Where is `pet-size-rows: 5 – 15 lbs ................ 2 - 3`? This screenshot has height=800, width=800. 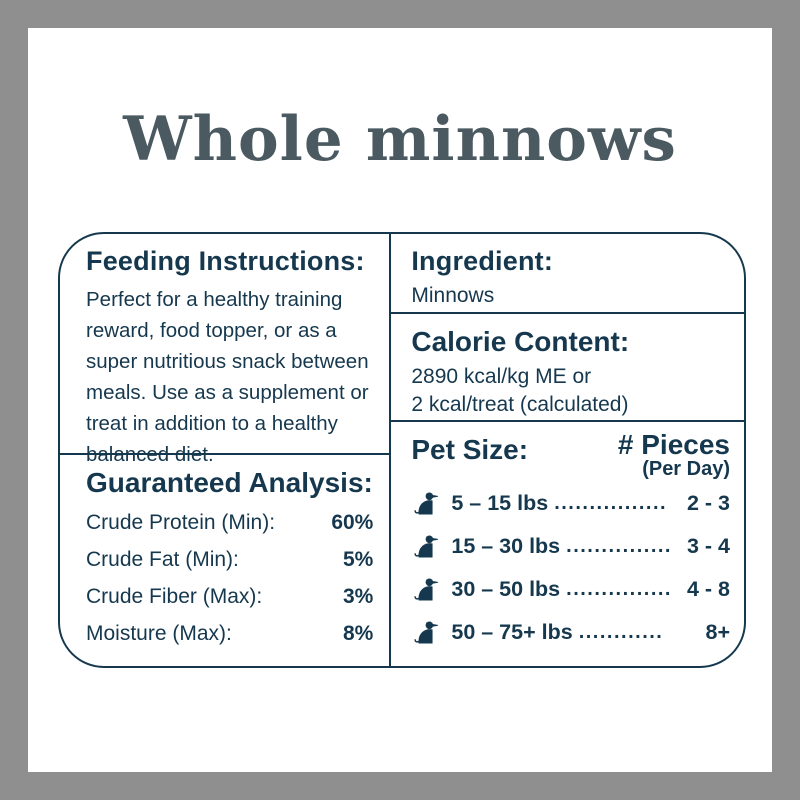 pet-size-rows: 5 – 15 lbs ................ 2 - 3 is located at coordinates (570, 568).